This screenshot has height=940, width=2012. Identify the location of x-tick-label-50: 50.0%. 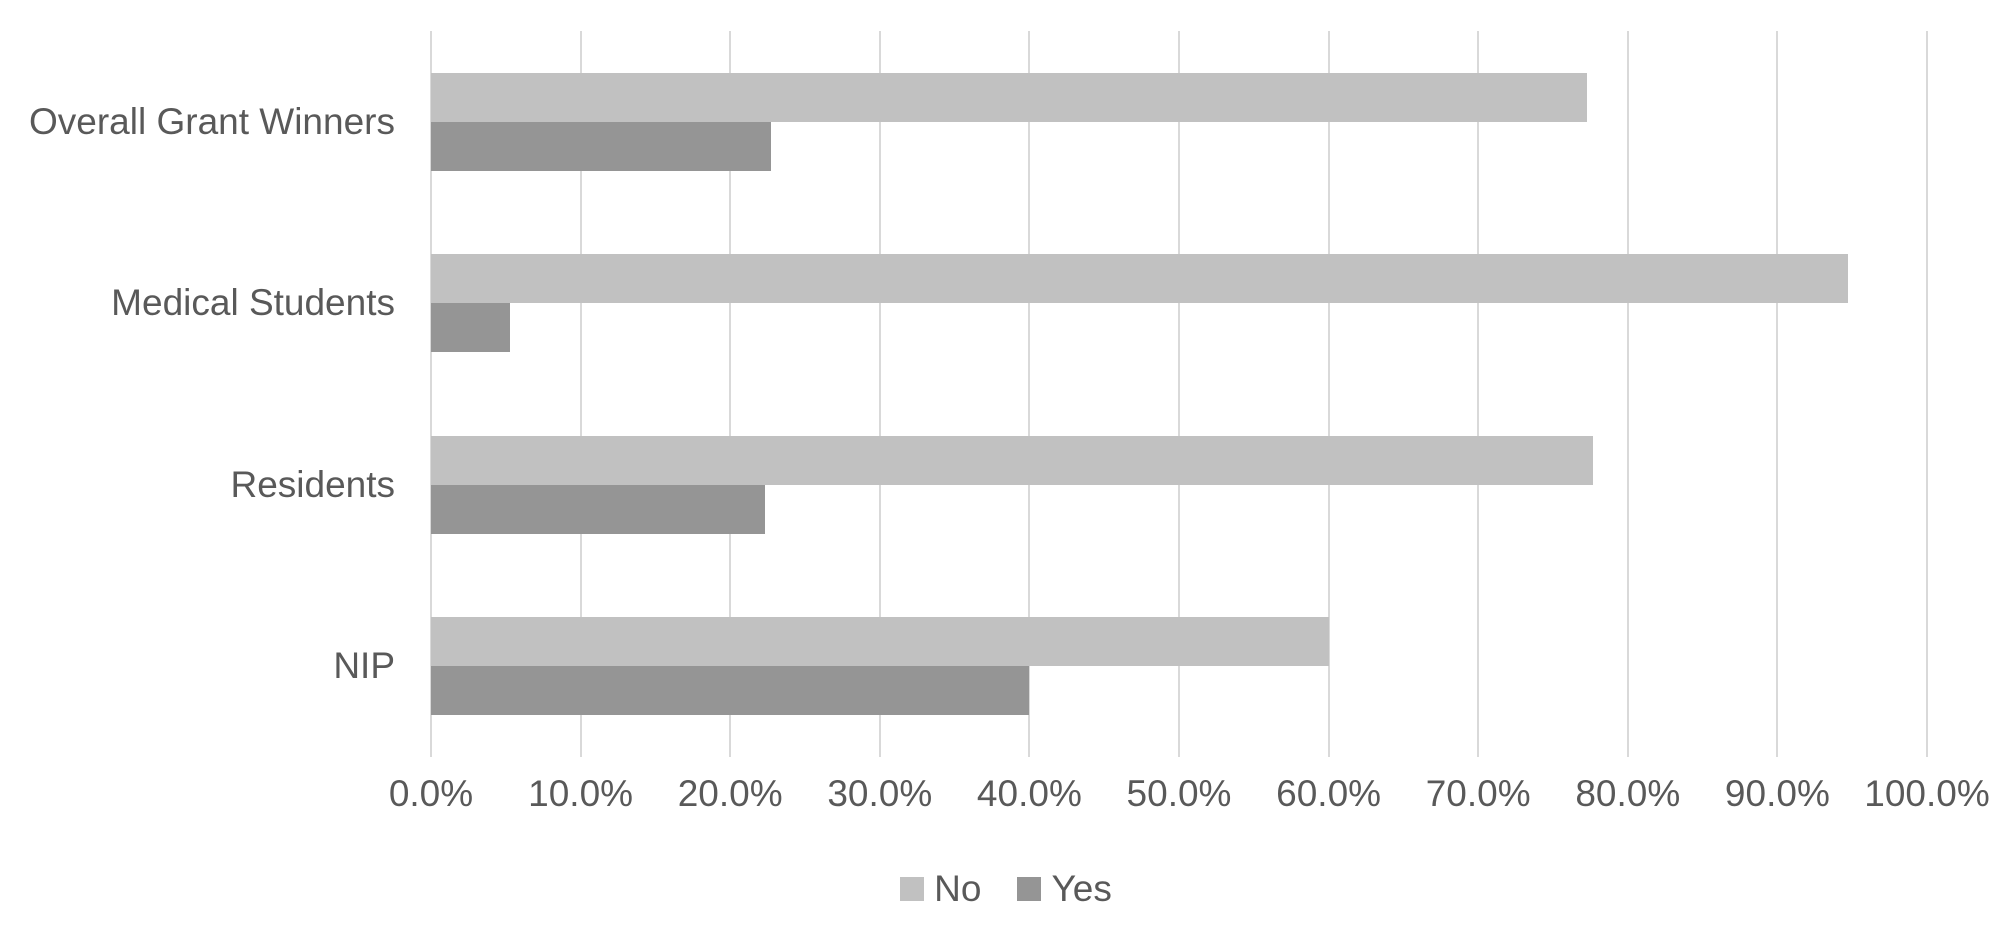
(1179, 793).